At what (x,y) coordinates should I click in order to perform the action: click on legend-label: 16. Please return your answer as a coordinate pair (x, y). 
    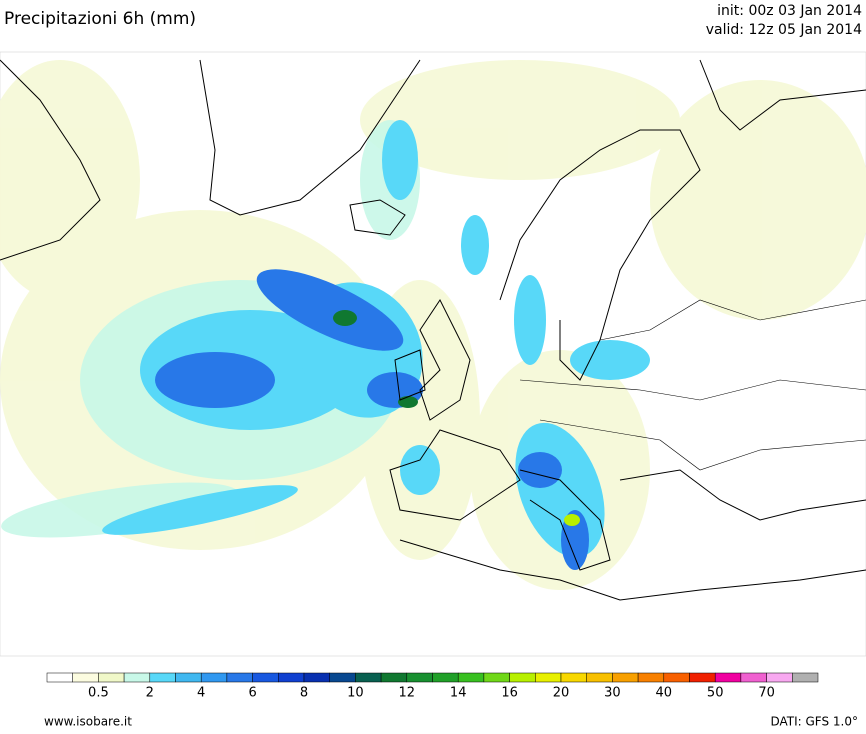
    Looking at the image, I should click on (509, 693).